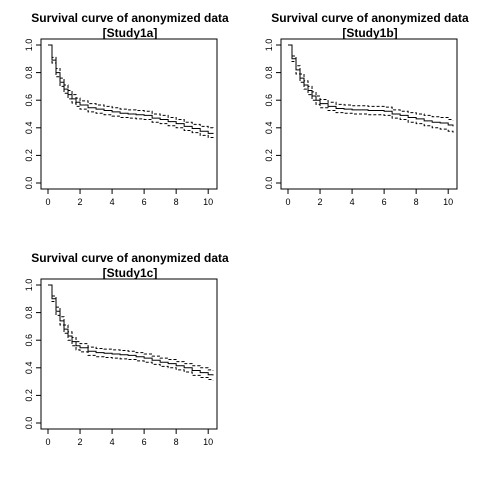 The width and height of the screenshot is (480, 480). Describe the element at coordinates (130, 273) in the screenshot. I see `chart-subtitle: [Study1c]` at that location.